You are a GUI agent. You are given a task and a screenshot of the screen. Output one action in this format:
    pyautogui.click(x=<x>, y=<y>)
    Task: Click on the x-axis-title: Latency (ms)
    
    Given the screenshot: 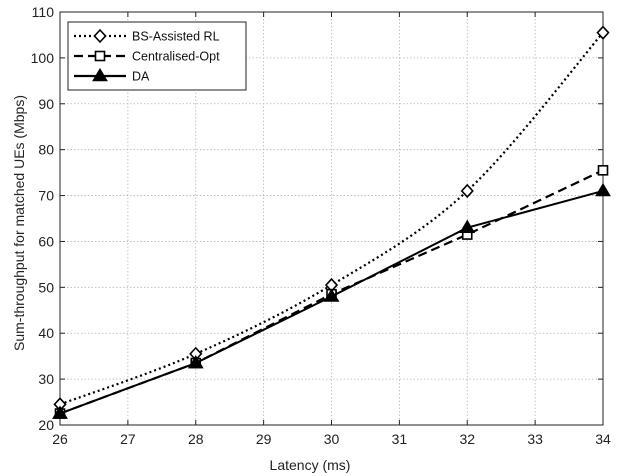 What is the action you would take?
    pyautogui.click(x=310, y=465)
    